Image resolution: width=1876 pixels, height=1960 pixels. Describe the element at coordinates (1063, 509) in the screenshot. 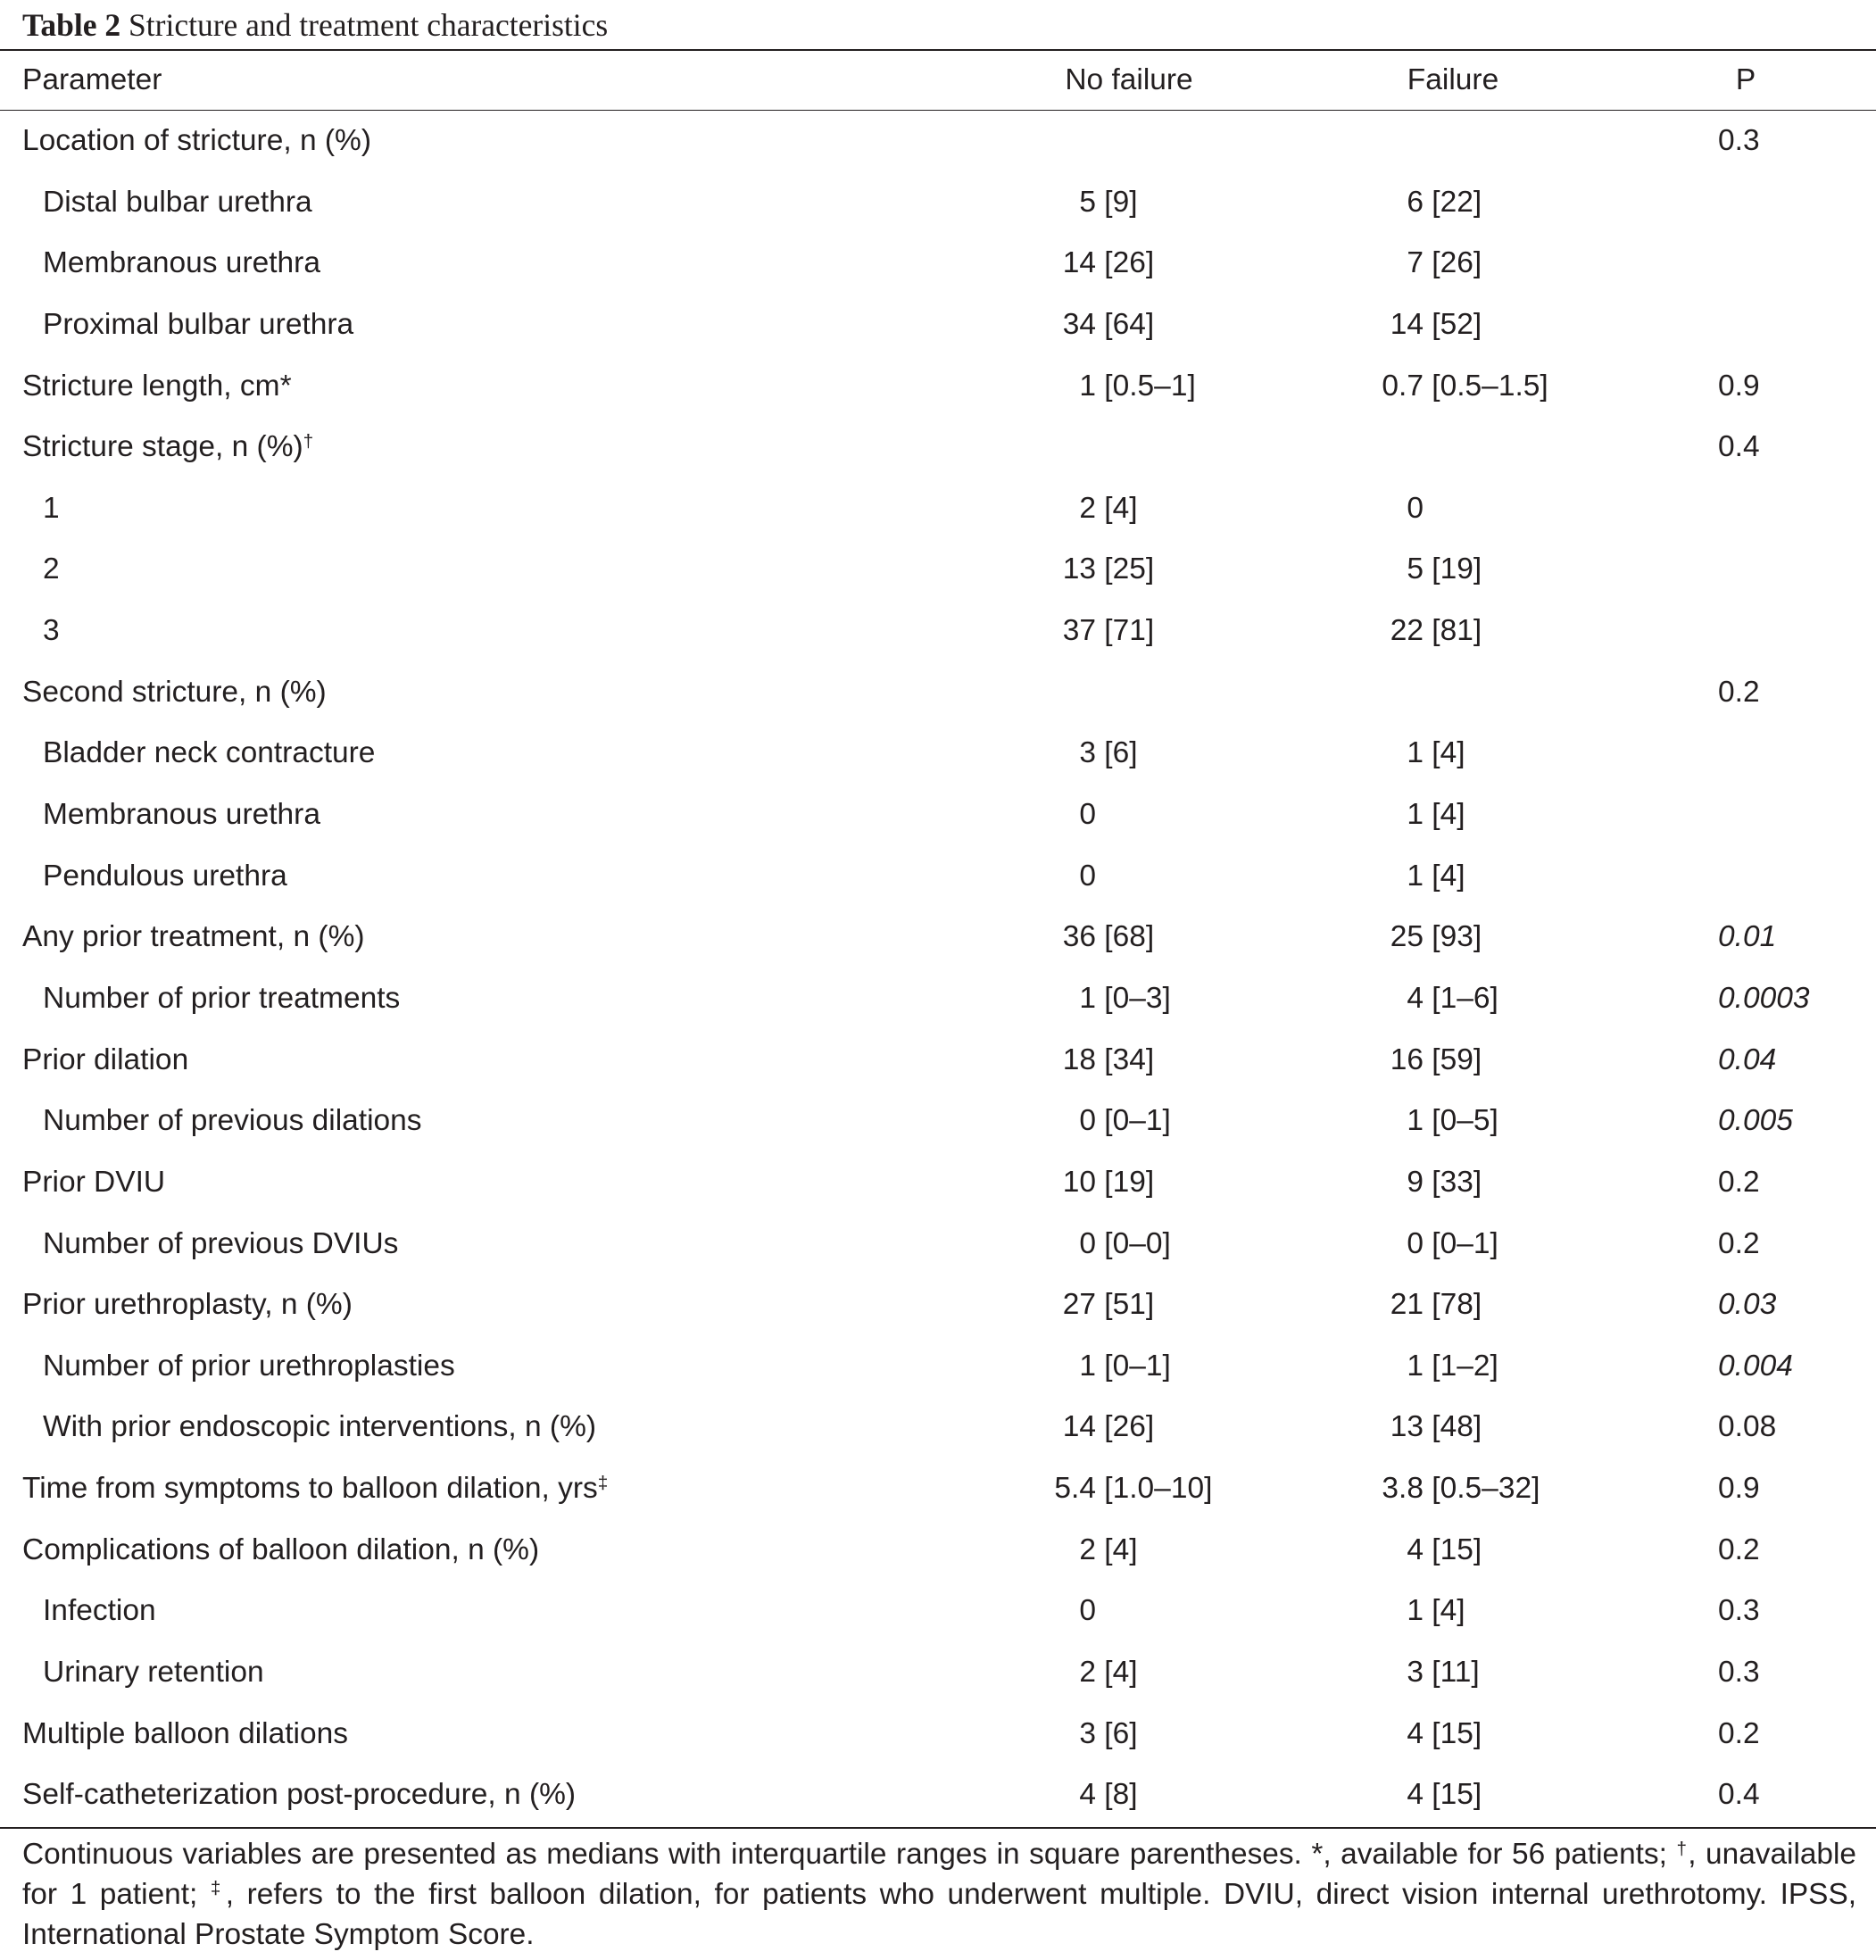

I see `no-failure-value: 2 [4]` at that location.